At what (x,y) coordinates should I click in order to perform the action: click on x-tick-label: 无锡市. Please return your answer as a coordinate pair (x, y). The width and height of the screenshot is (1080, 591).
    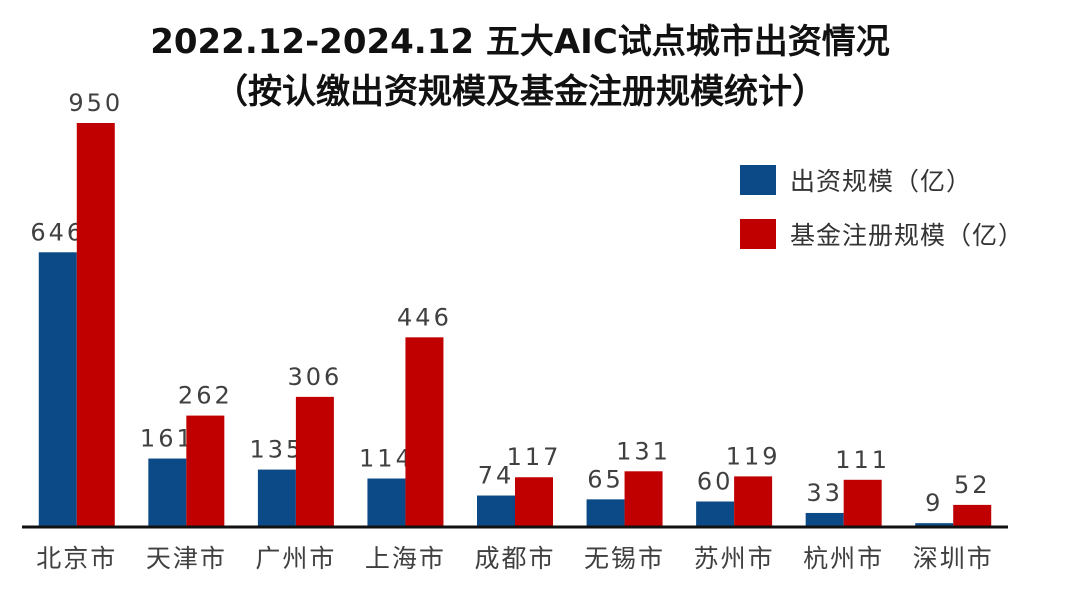
    Looking at the image, I should click on (624, 558).